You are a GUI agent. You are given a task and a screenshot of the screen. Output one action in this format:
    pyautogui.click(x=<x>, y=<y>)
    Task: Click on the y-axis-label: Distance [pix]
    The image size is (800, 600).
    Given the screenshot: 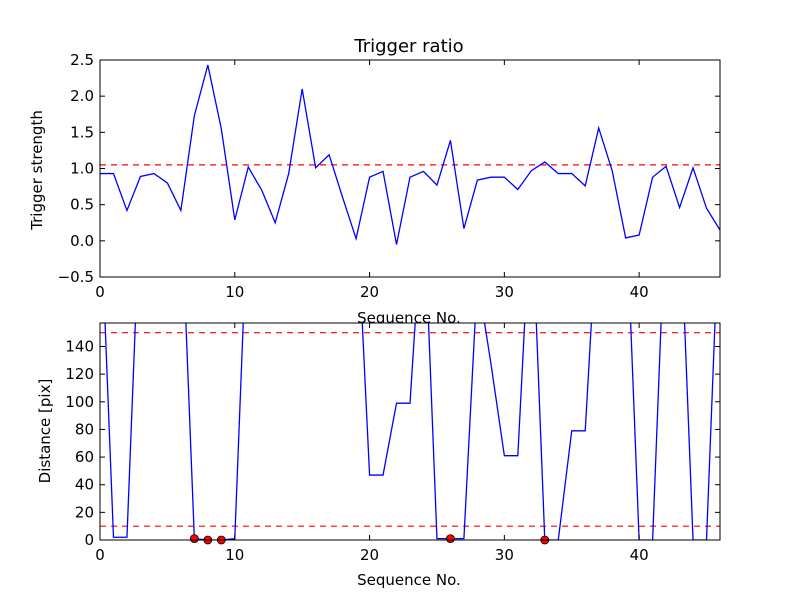 What is the action you would take?
    pyautogui.click(x=45, y=431)
    